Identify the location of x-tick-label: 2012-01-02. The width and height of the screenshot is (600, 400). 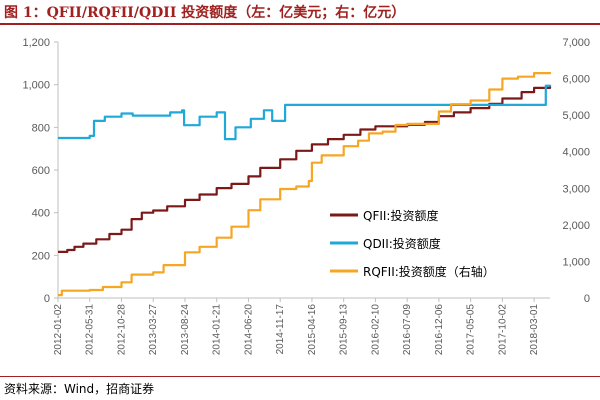
(58, 330).